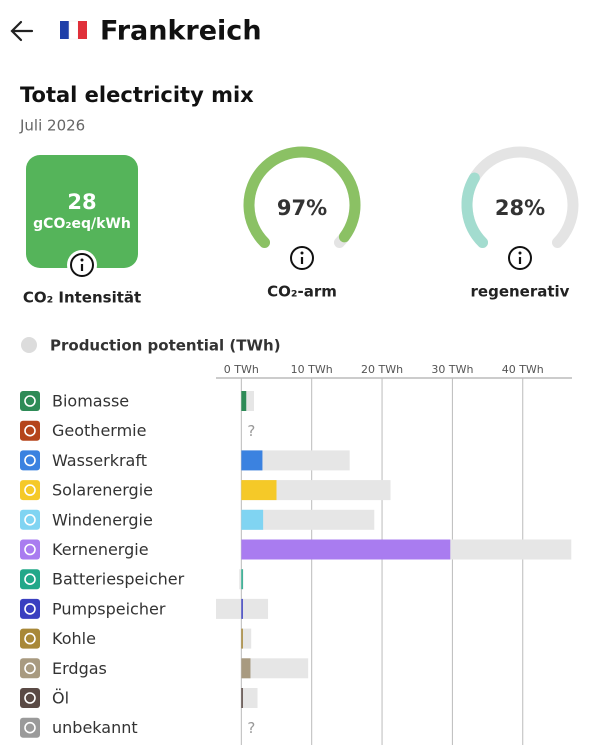  I want to click on category-label: Kohle, so click(74, 638).